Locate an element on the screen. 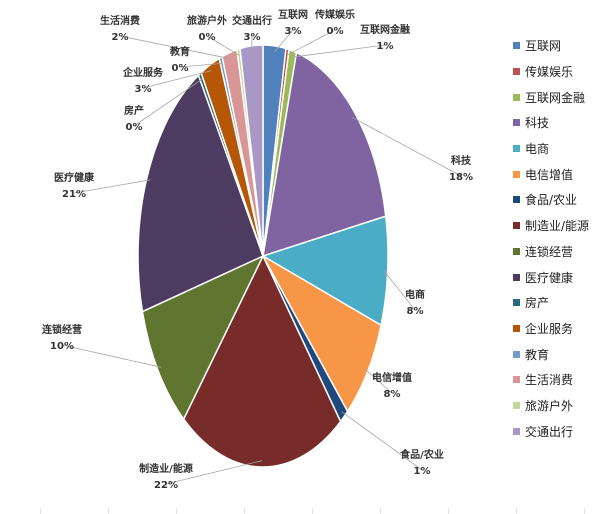 Image resolution: width=600 pixels, height=514 pixels. legend-label: 传媒娱乐 is located at coordinates (549, 72).